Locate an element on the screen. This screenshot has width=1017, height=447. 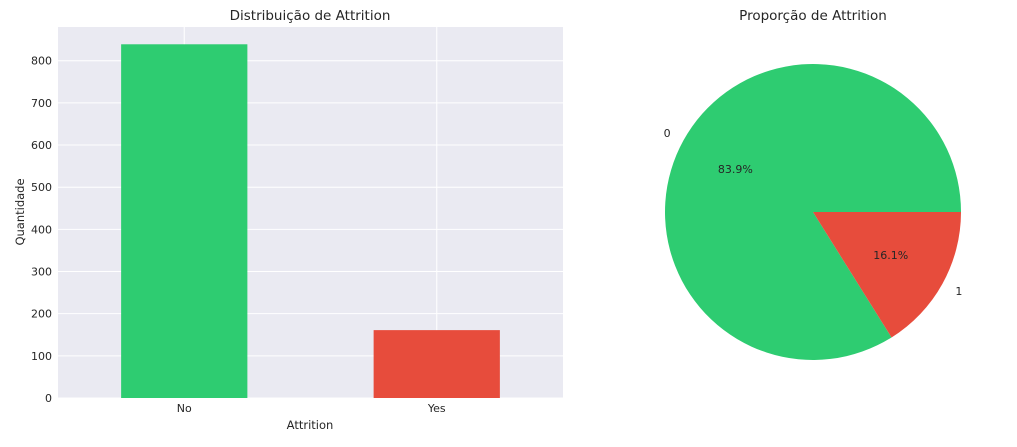
pie-category-label: 1 is located at coordinates (958, 291).